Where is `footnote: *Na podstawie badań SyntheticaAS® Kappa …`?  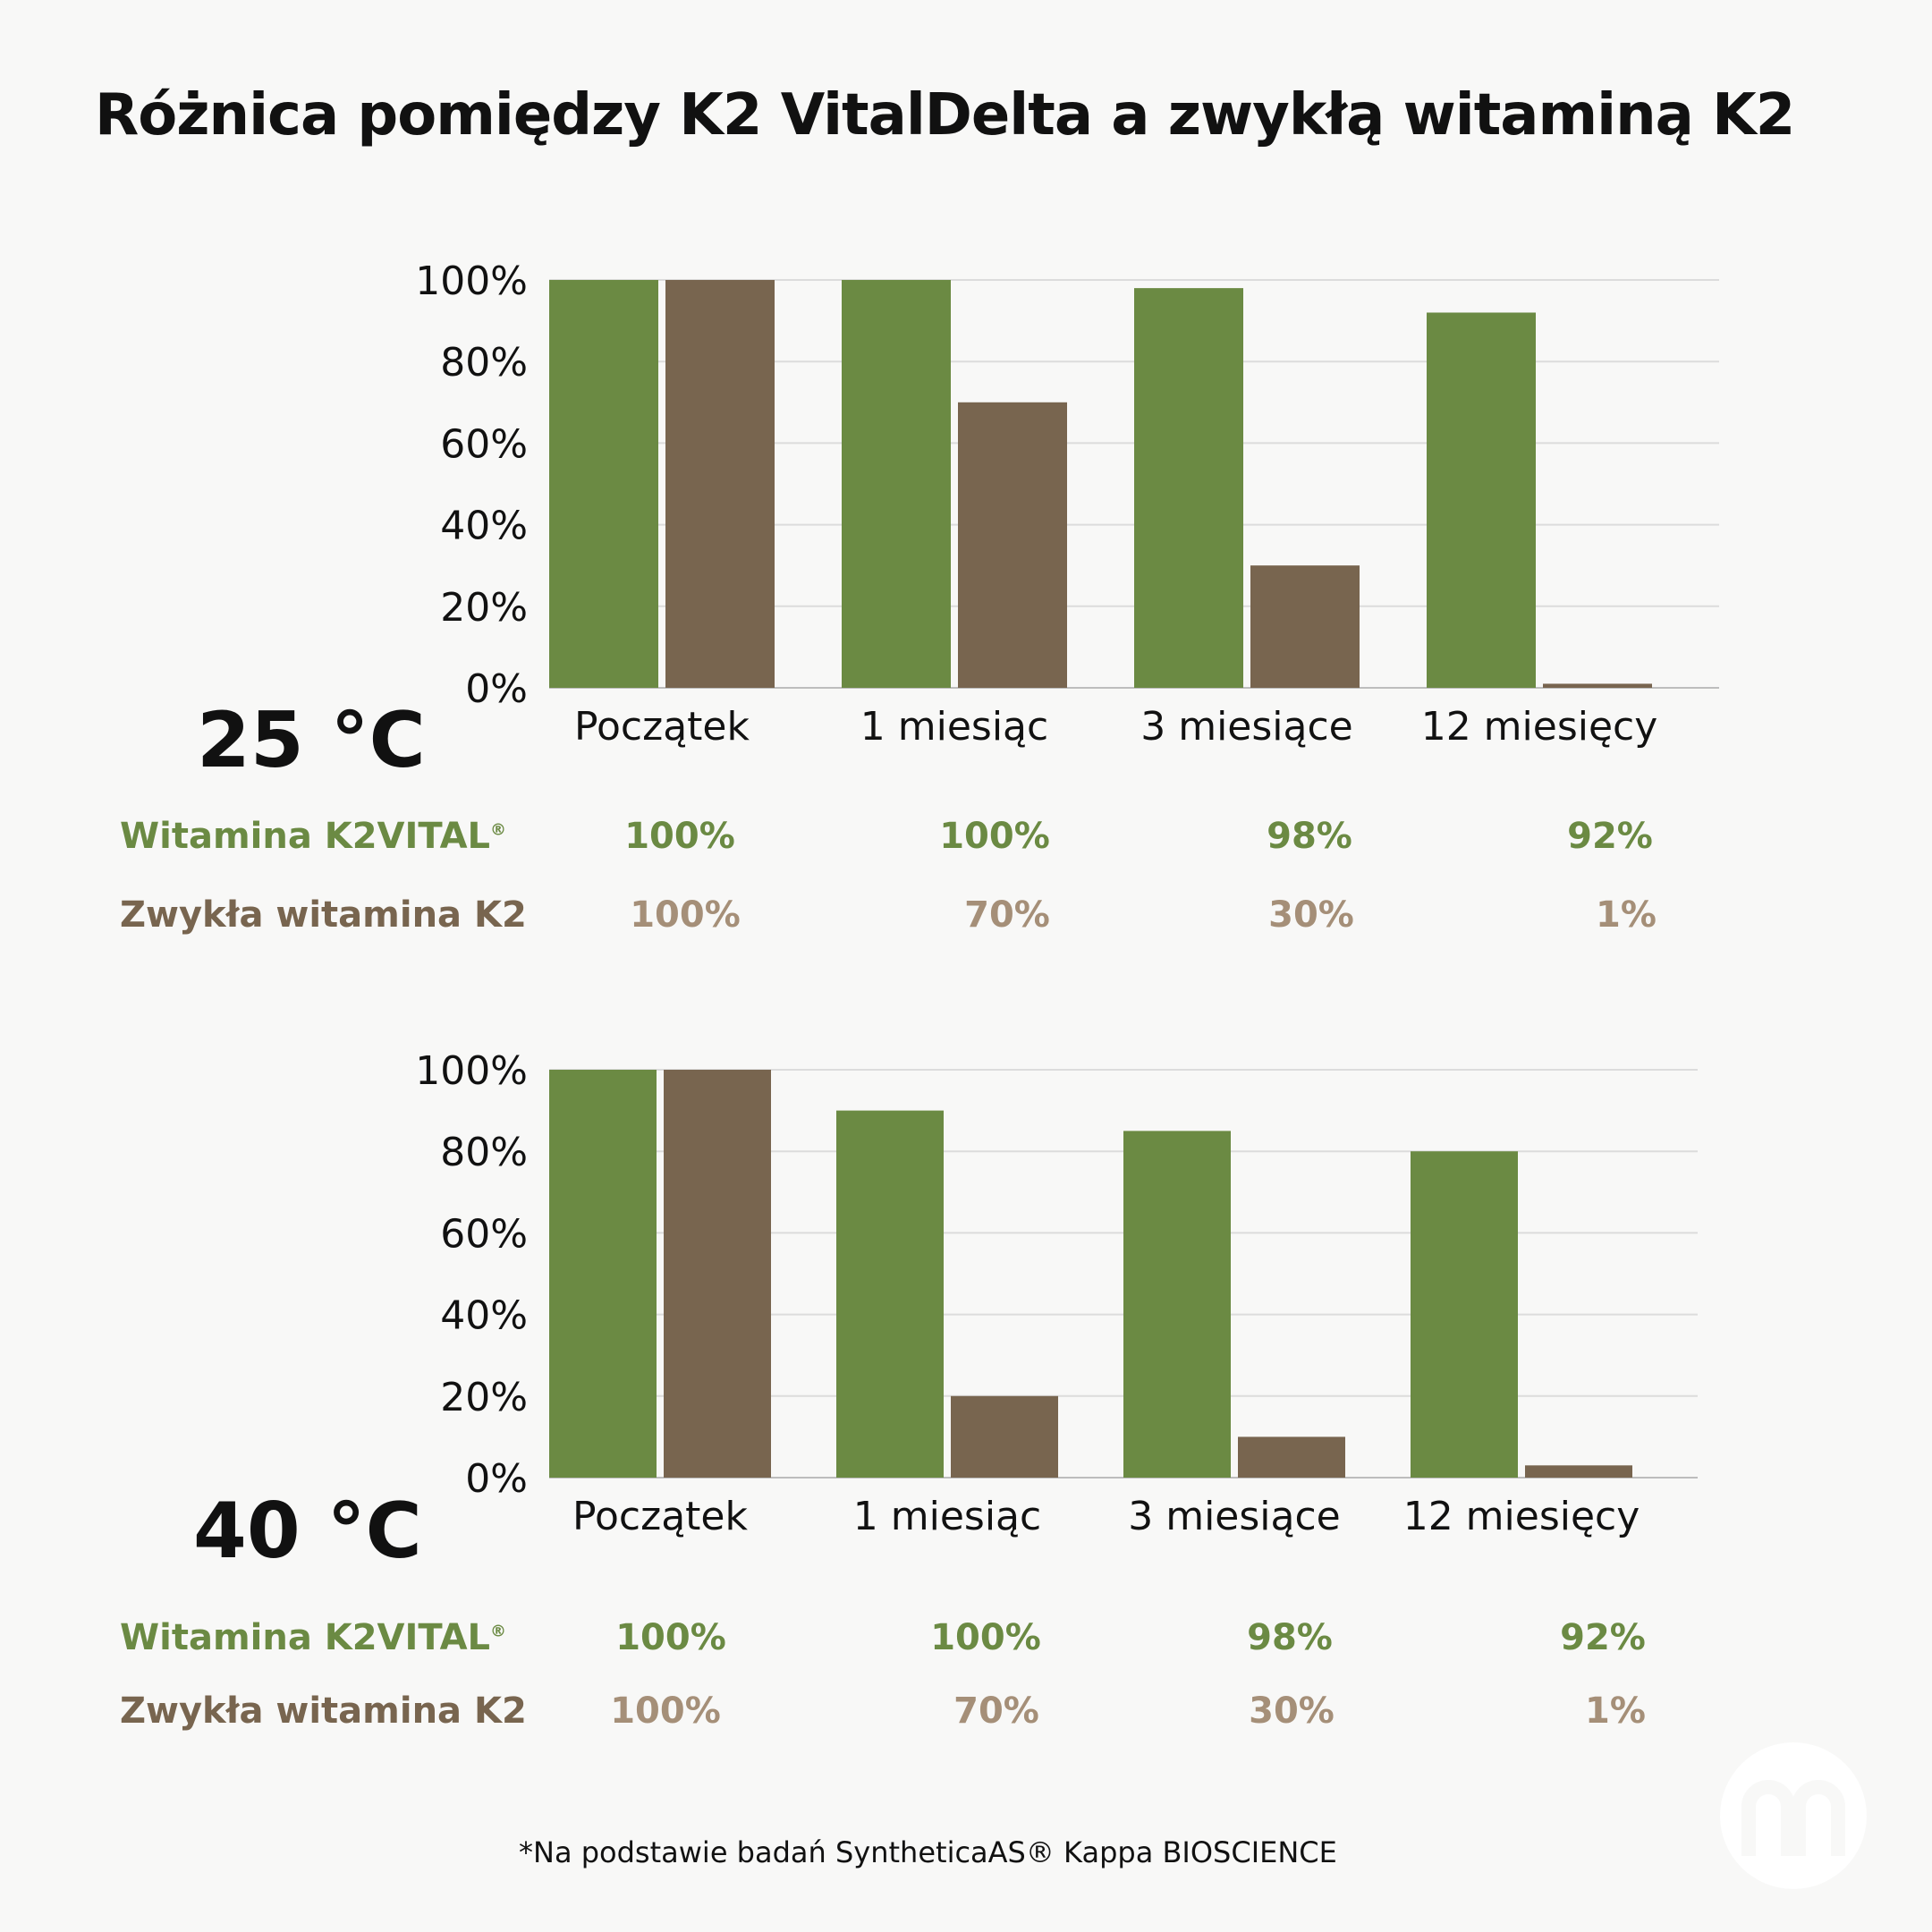 footnote: *Na podstawie badań SyntheticaAS® Kappa … is located at coordinates (928, 1852).